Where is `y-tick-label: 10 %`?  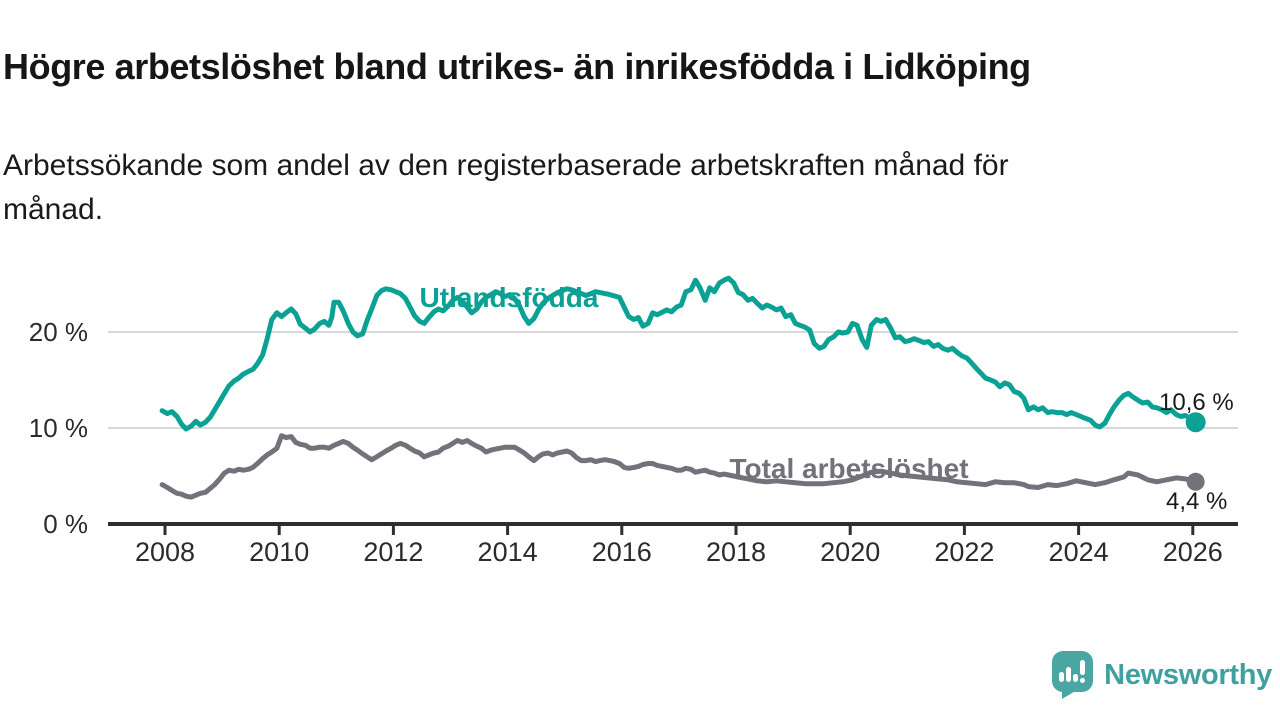 y-tick-label: 10 % is located at coordinates (58, 428).